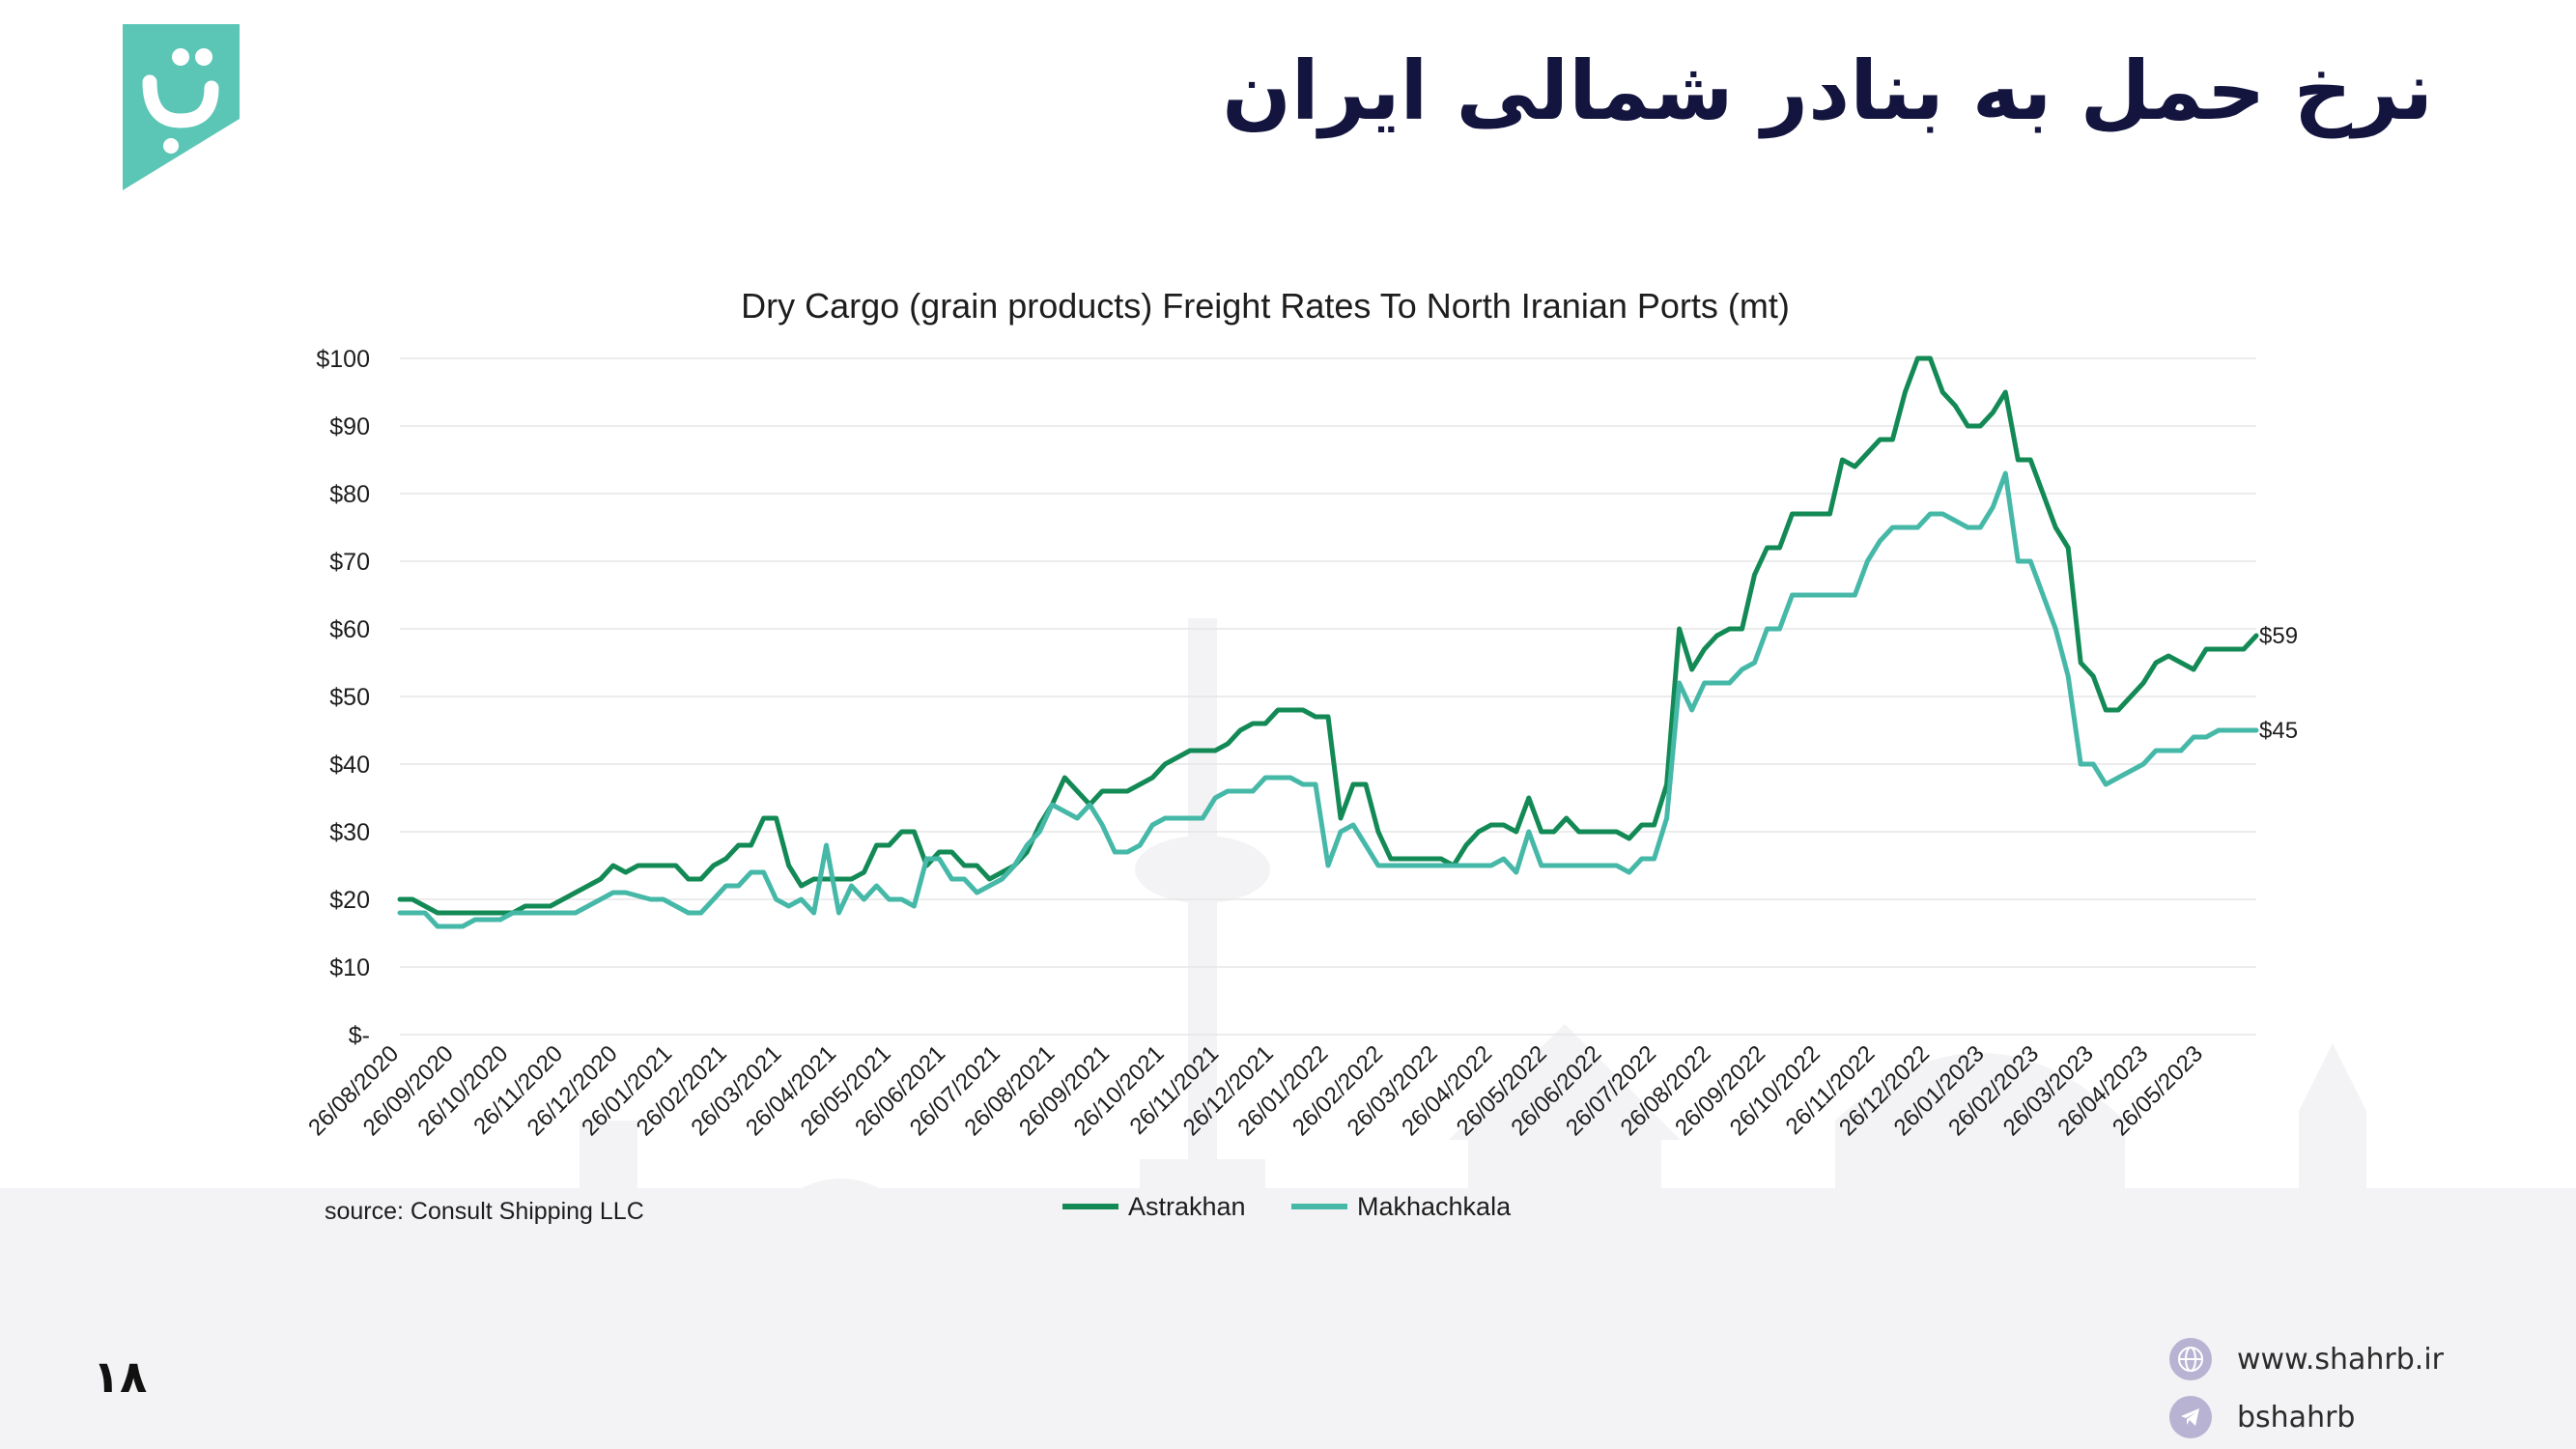  Describe the element at coordinates (1434, 1206) in the screenshot. I see `legend-label-makhachkala: Makhachkala` at that location.